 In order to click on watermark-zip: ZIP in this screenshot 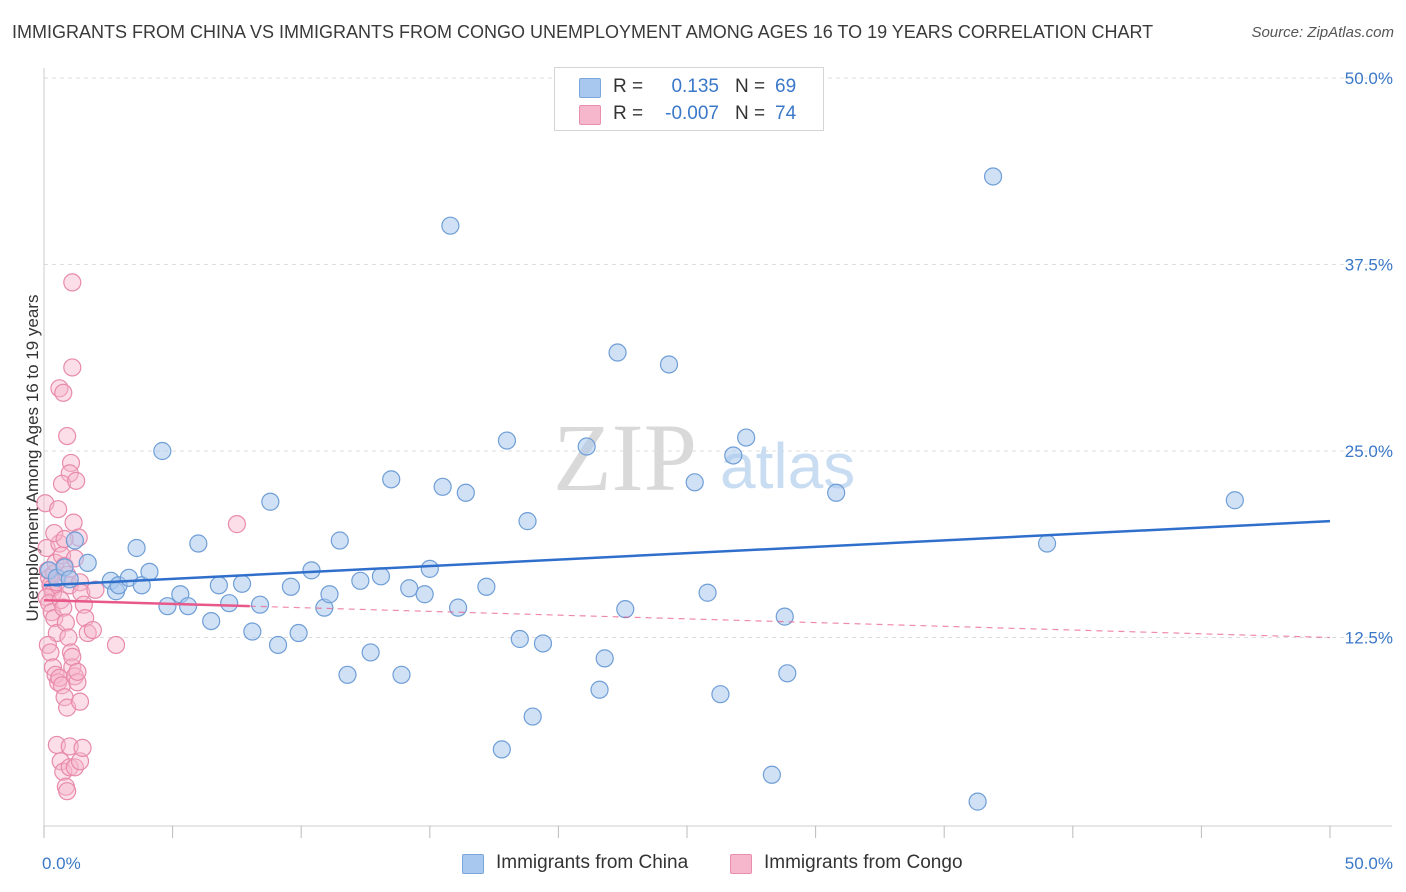, I will do `click(625, 457)`.